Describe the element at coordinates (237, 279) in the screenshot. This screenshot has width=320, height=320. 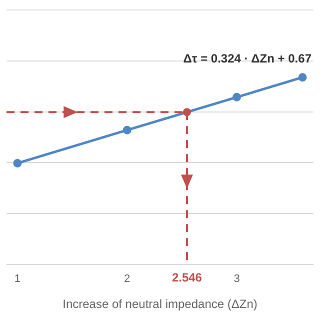
I see `x-tick-label: 3` at that location.